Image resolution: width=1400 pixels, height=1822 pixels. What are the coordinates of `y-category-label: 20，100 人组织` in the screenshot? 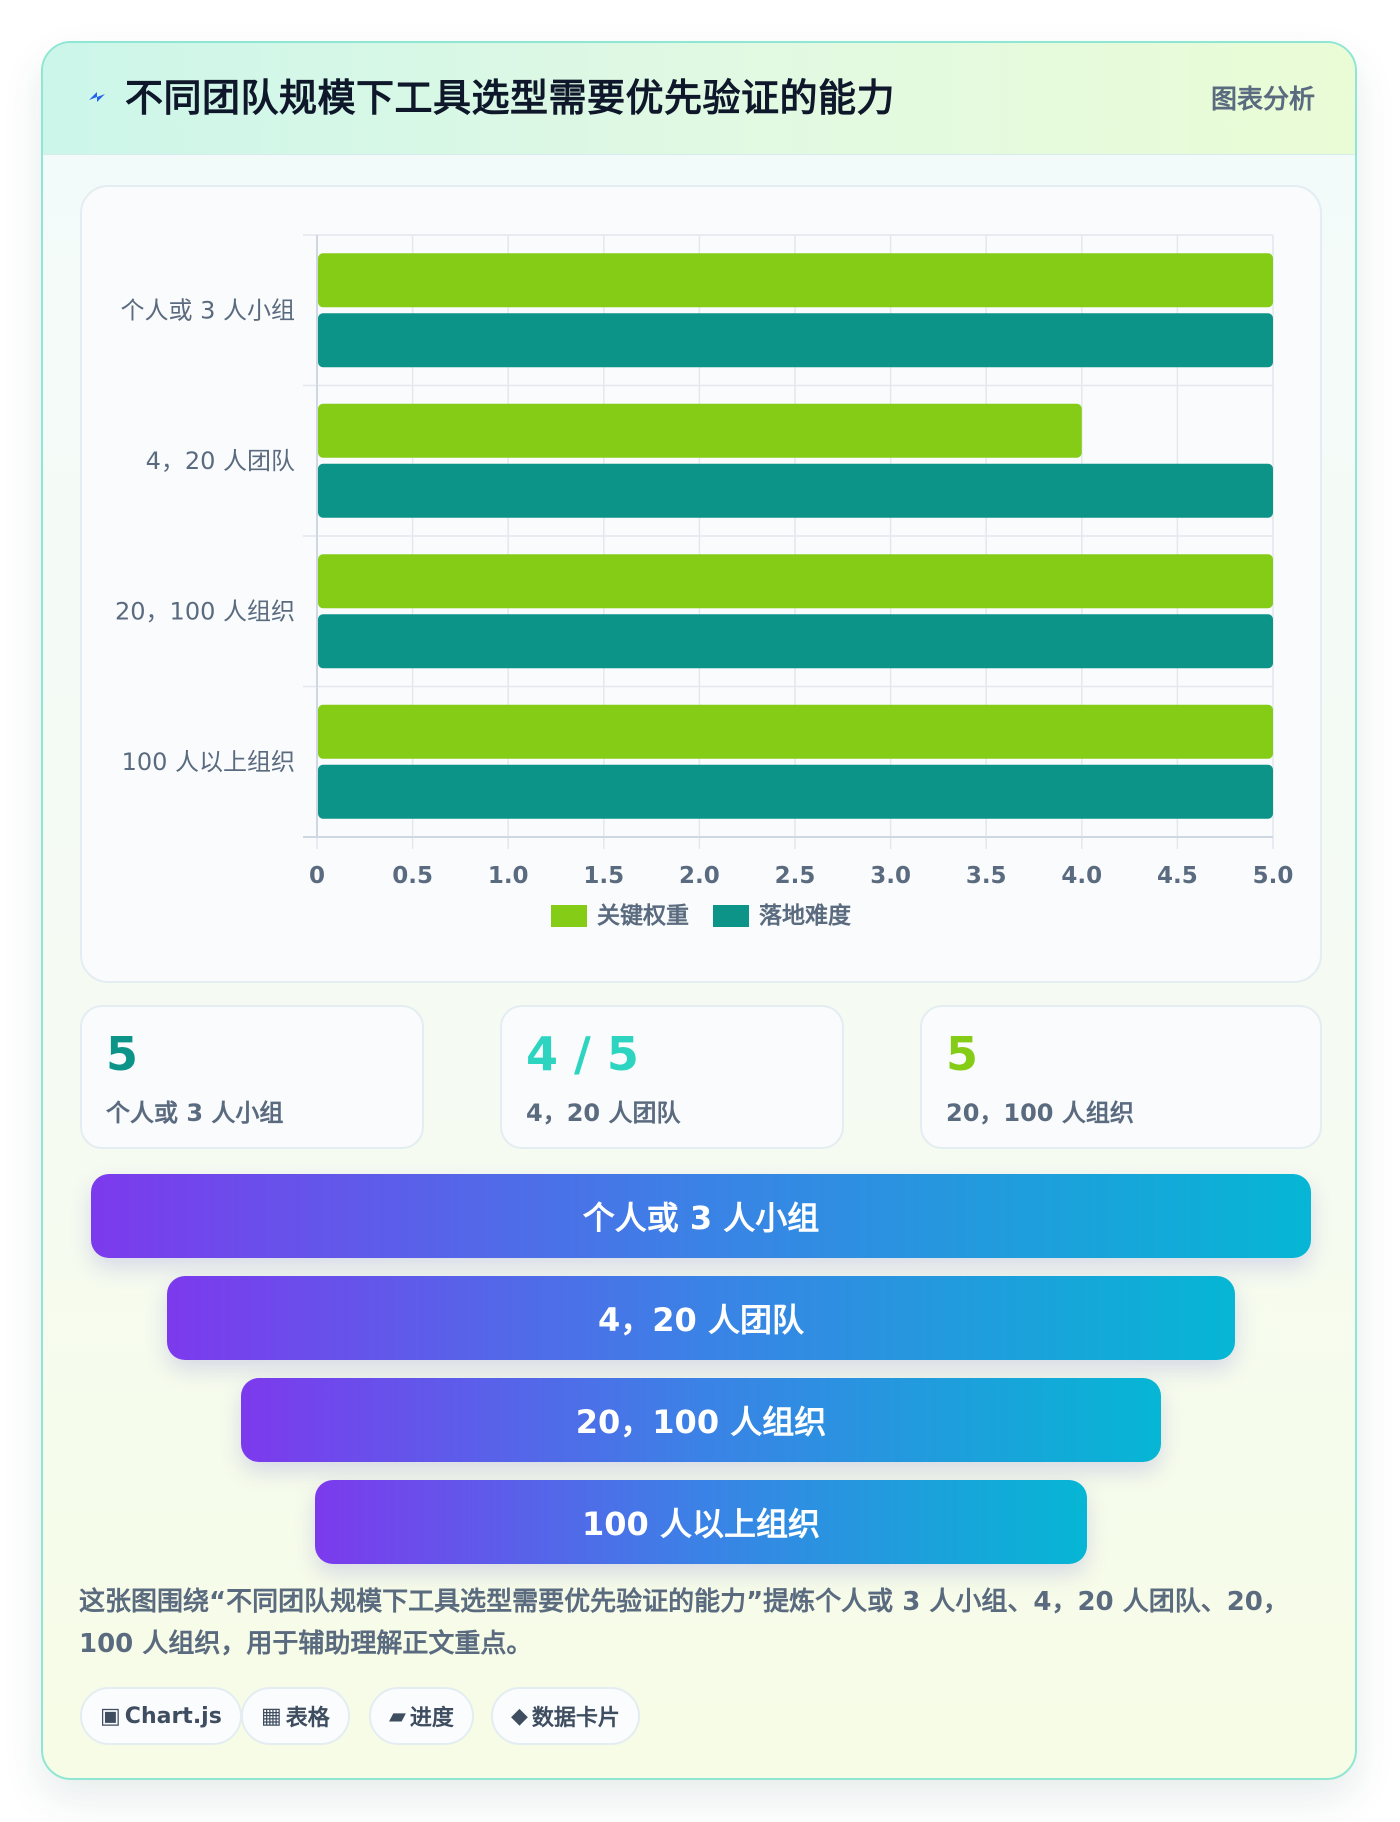 It's located at (205, 611).